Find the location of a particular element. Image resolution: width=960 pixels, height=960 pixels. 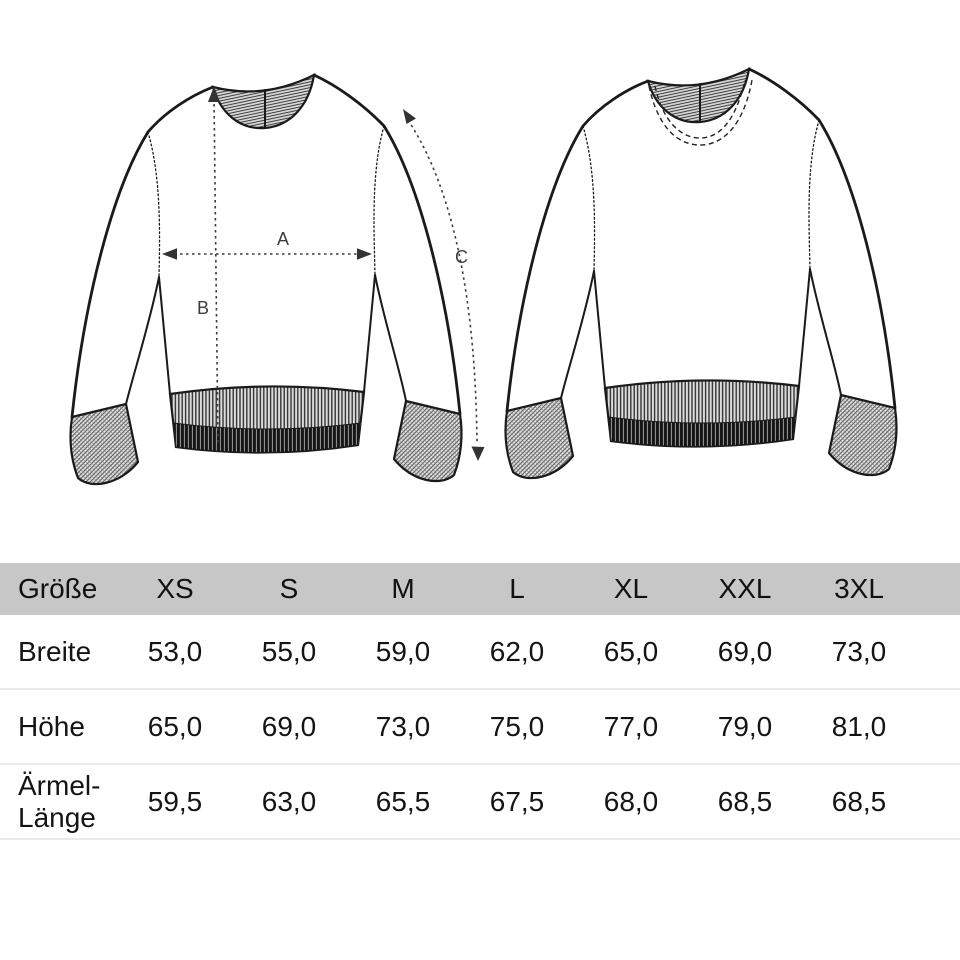

arrowhead-down-icon is located at coordinates (478, 453).